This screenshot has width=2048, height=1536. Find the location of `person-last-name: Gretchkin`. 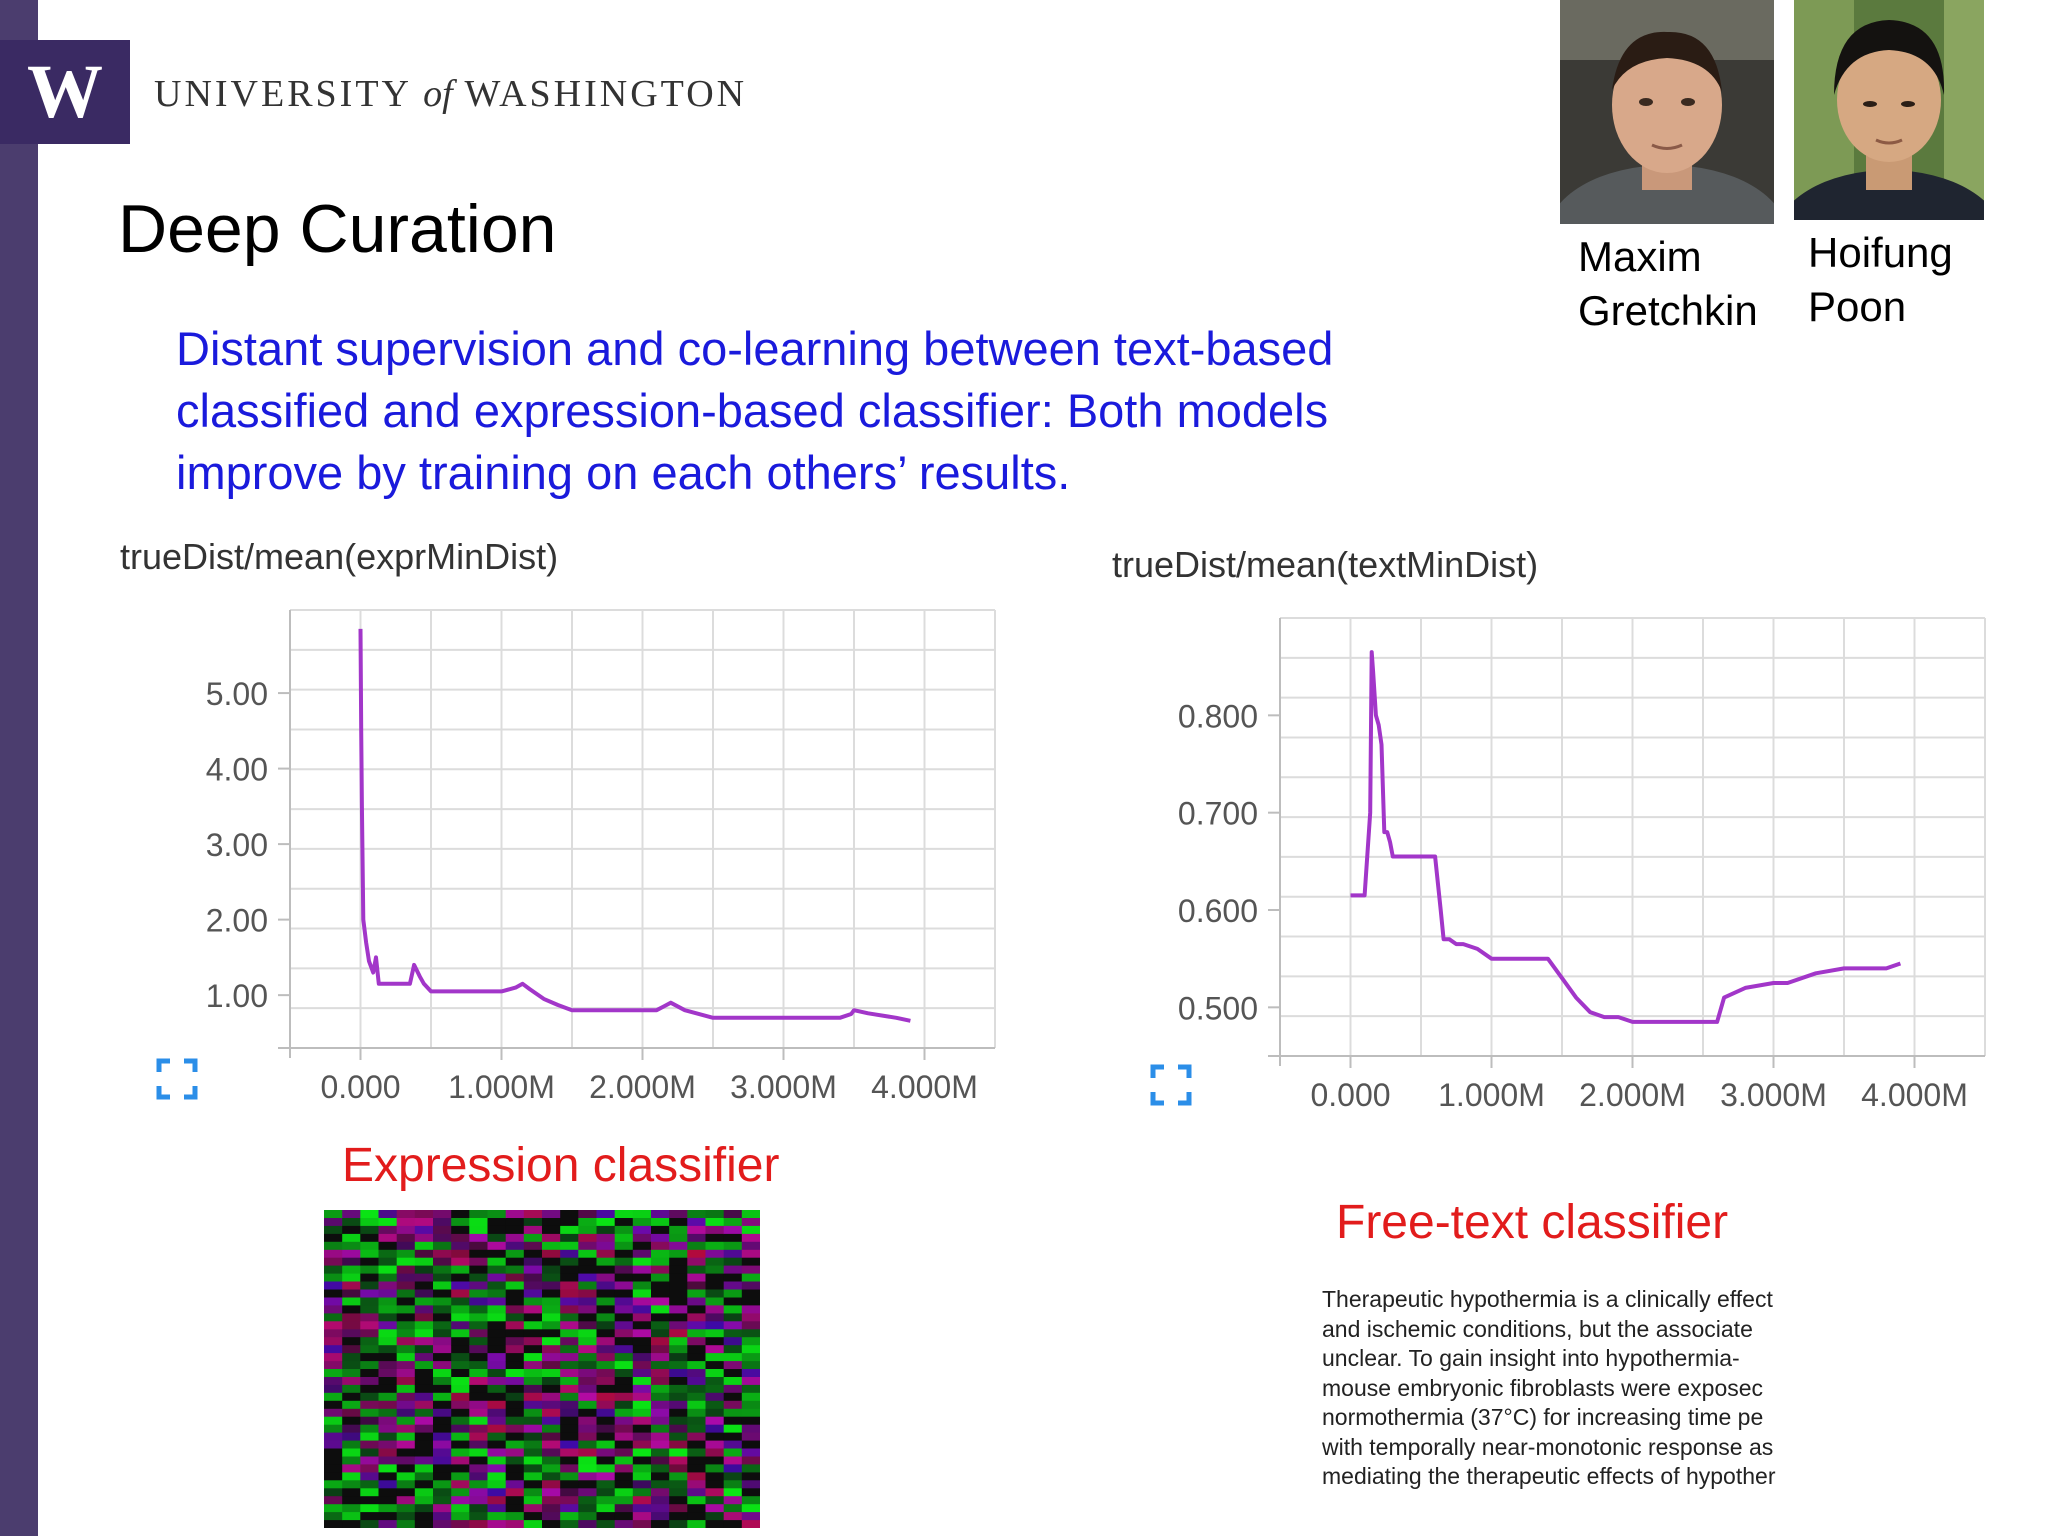

person-last-name: Gretchkin is located at coordinates (1668, 310).